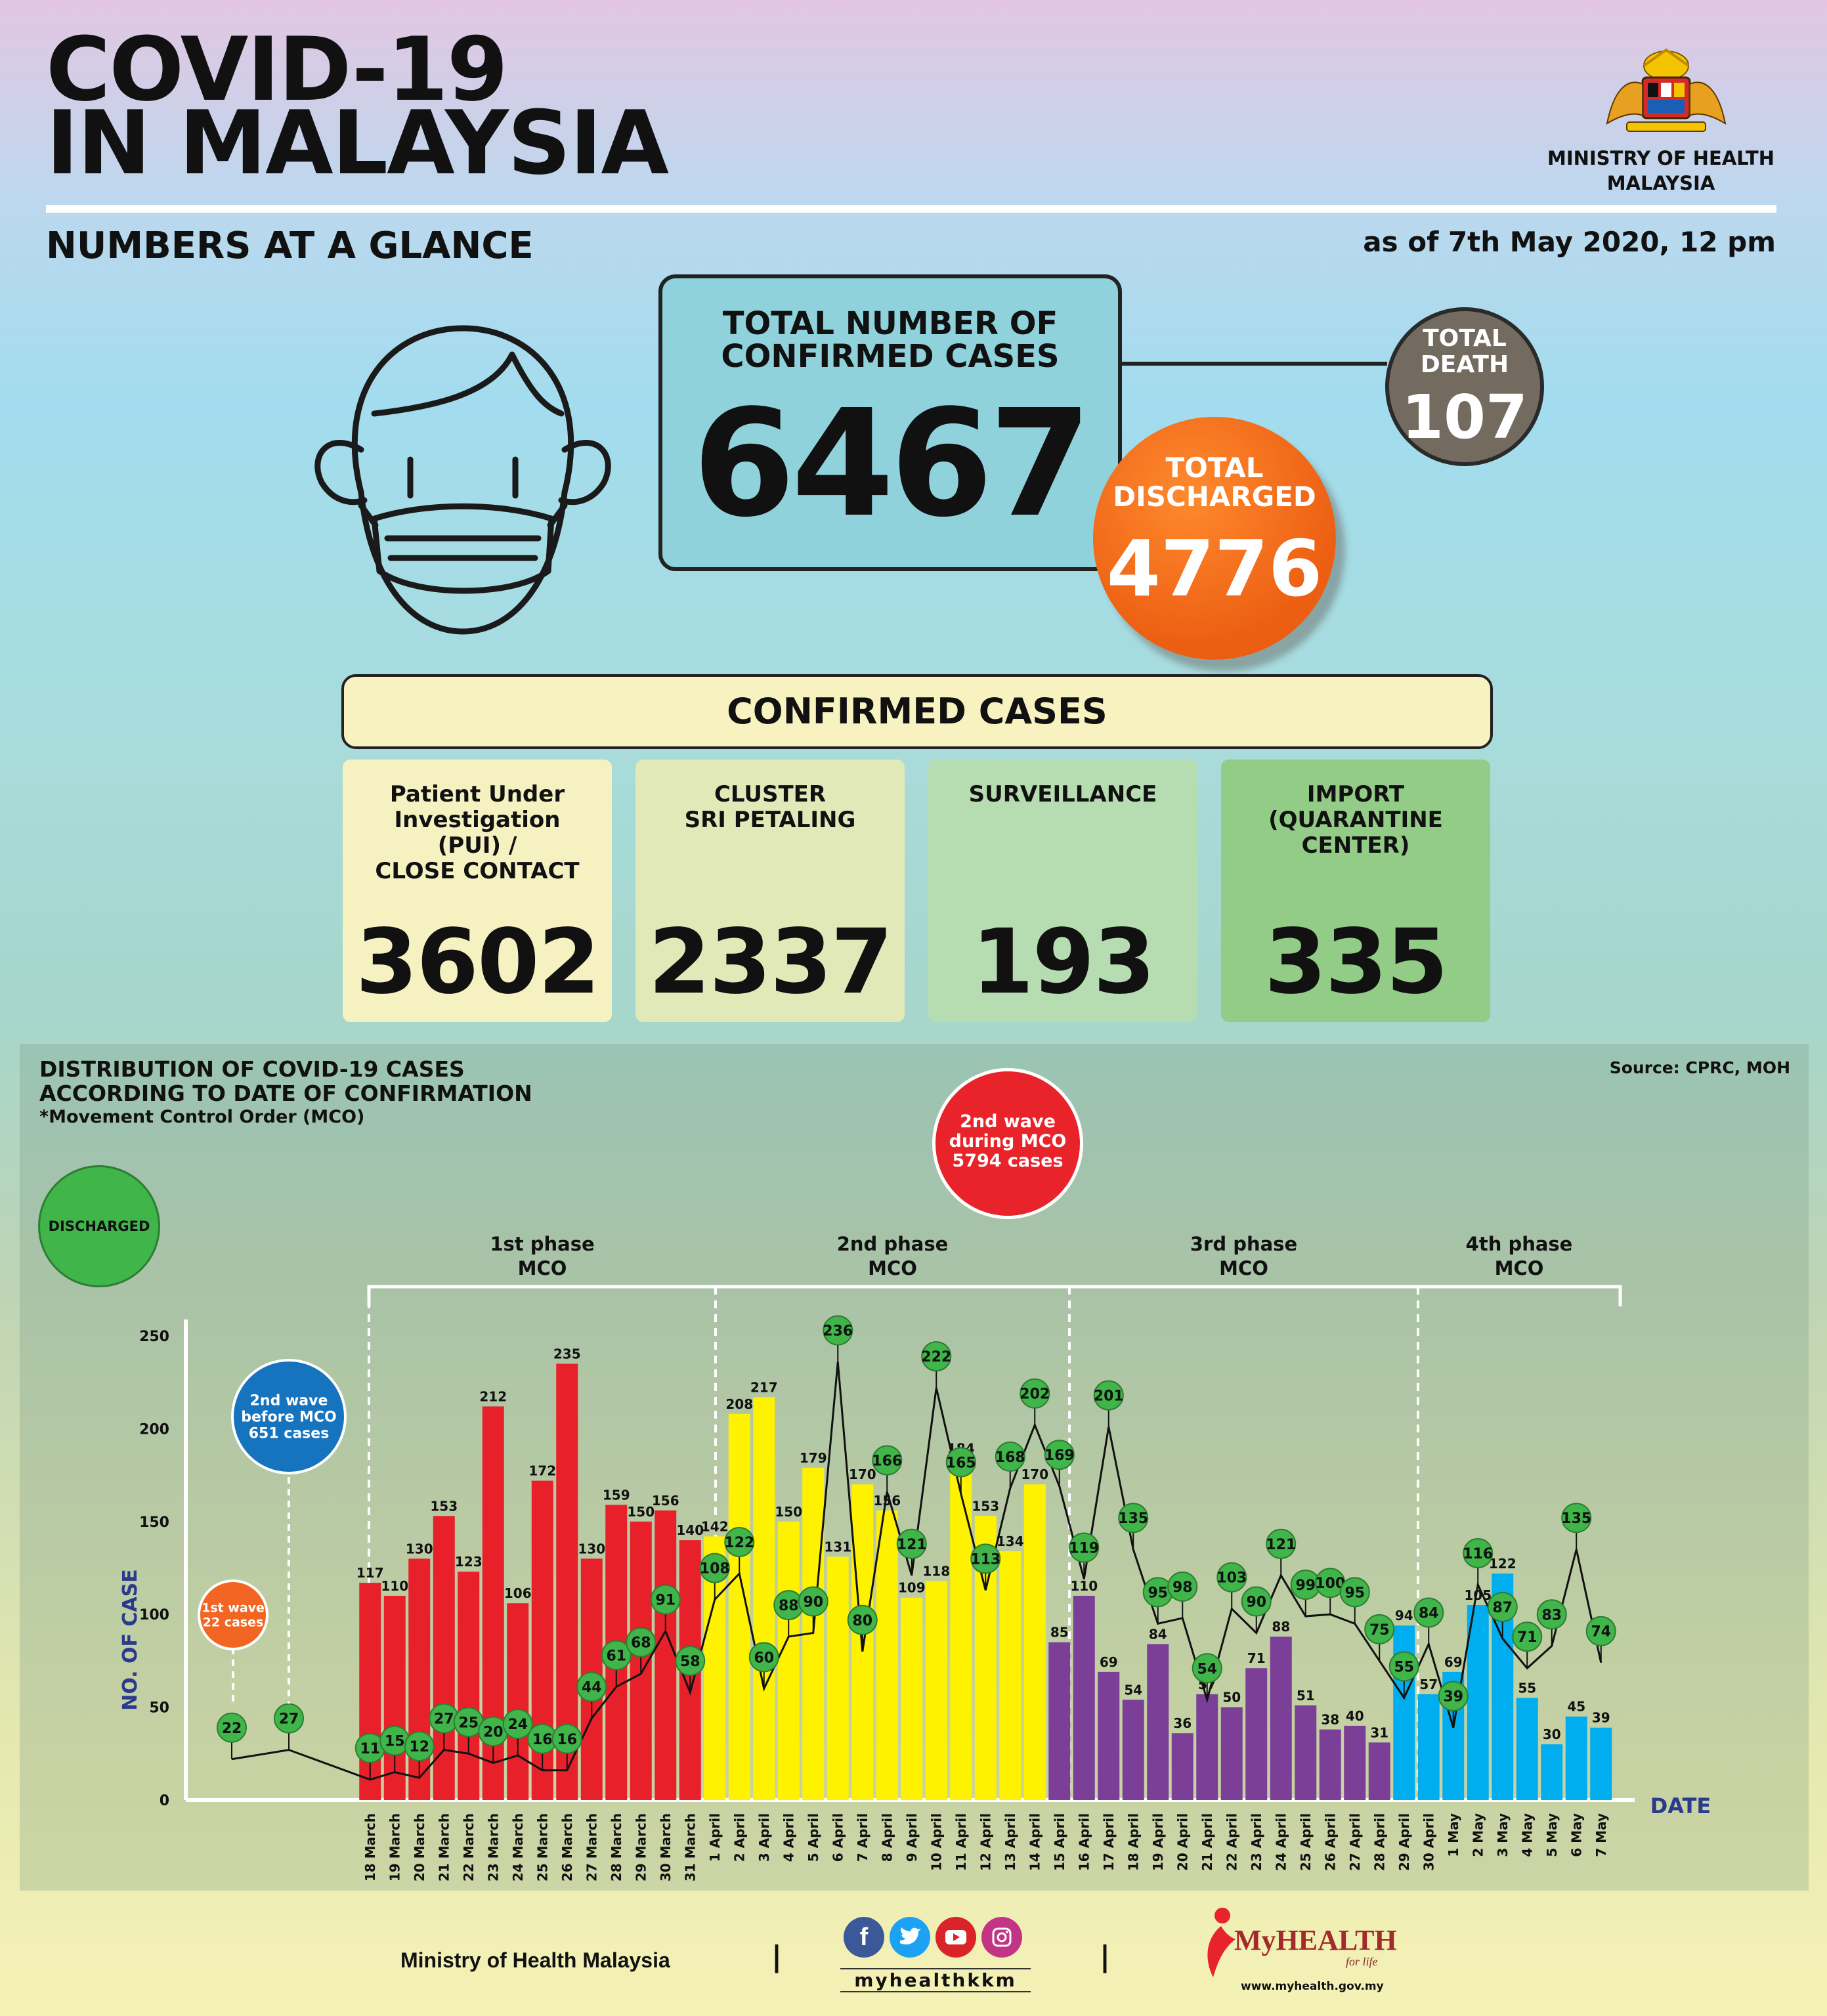 The image size is (1827, 2016). Describe the element at coordinates (1084, 1586) in the screenshot. I see `bar-value-label: 110` at that location.